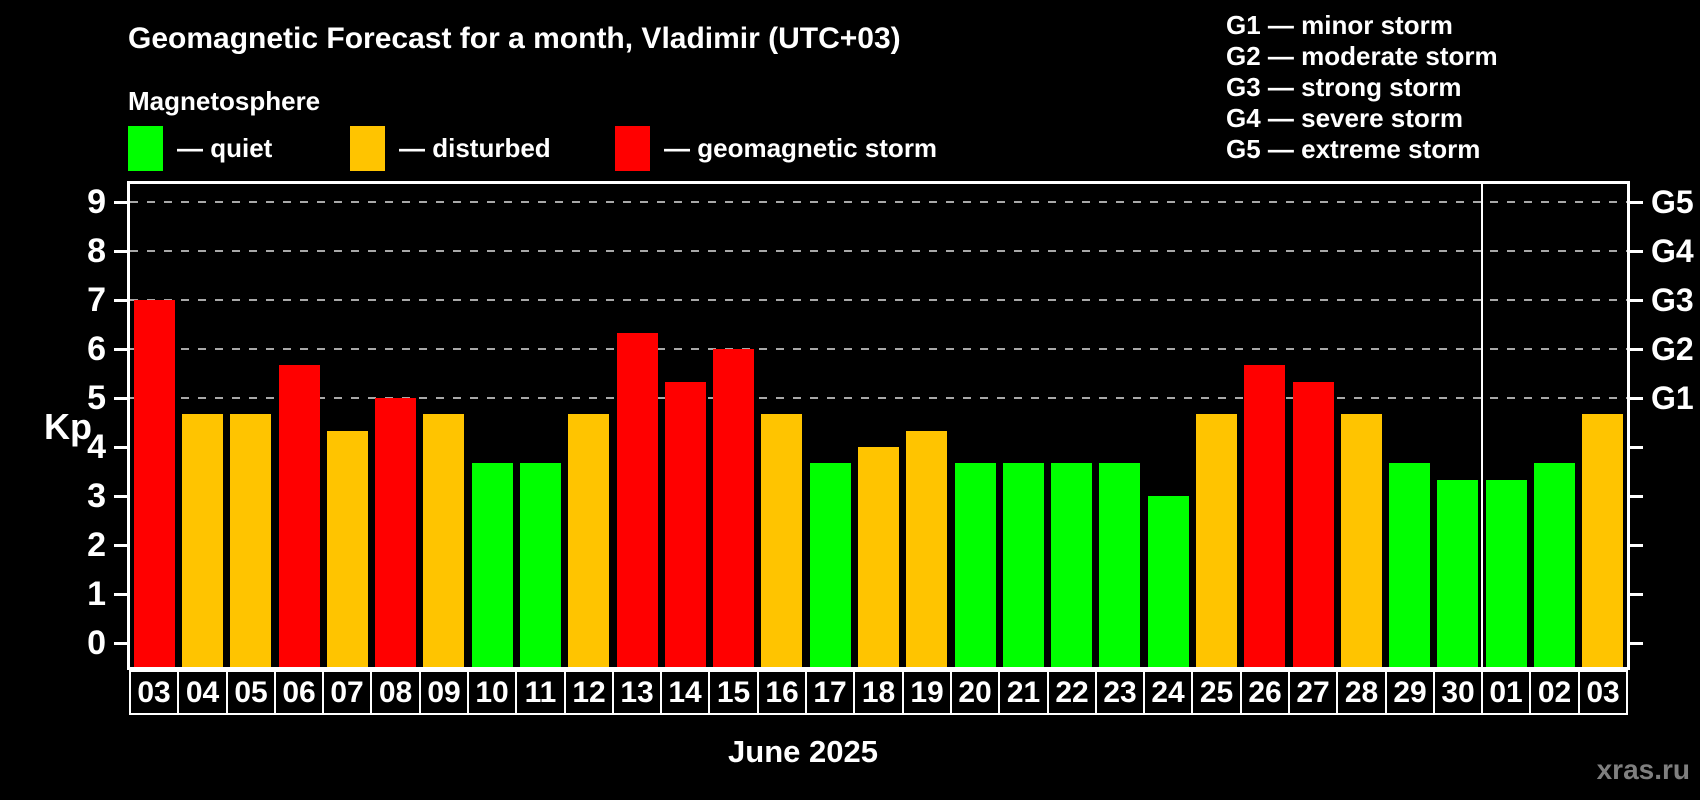  What do you see at coordinates (450, 148) in the screenshot?
I see `legend-item-disturbed: — disturbed` at bounding box center [450, 148].